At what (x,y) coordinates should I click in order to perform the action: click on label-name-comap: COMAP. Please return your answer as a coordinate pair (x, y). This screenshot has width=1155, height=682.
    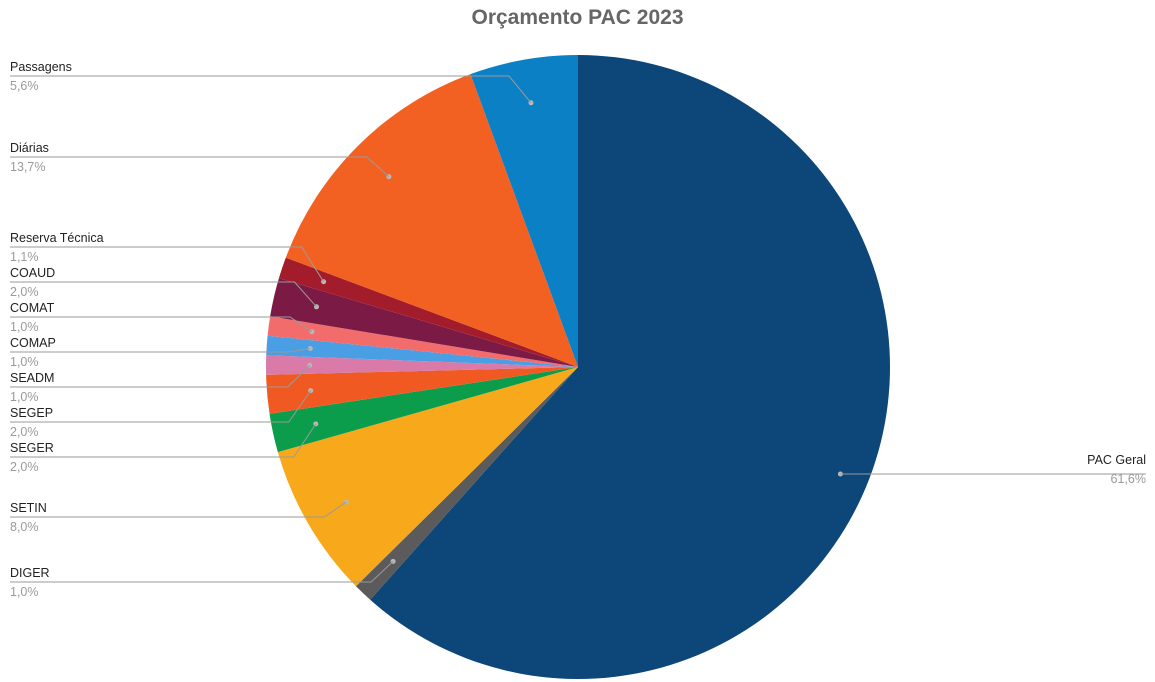
    Looking at the image, I should click on (33, 343).